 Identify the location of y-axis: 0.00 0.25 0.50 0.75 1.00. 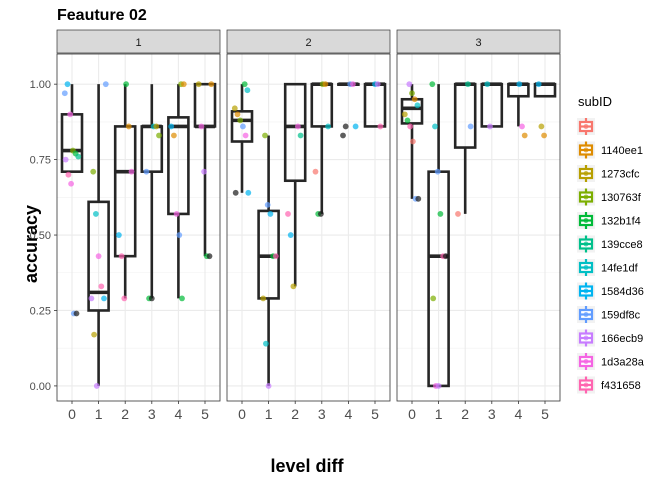
(43, 236).